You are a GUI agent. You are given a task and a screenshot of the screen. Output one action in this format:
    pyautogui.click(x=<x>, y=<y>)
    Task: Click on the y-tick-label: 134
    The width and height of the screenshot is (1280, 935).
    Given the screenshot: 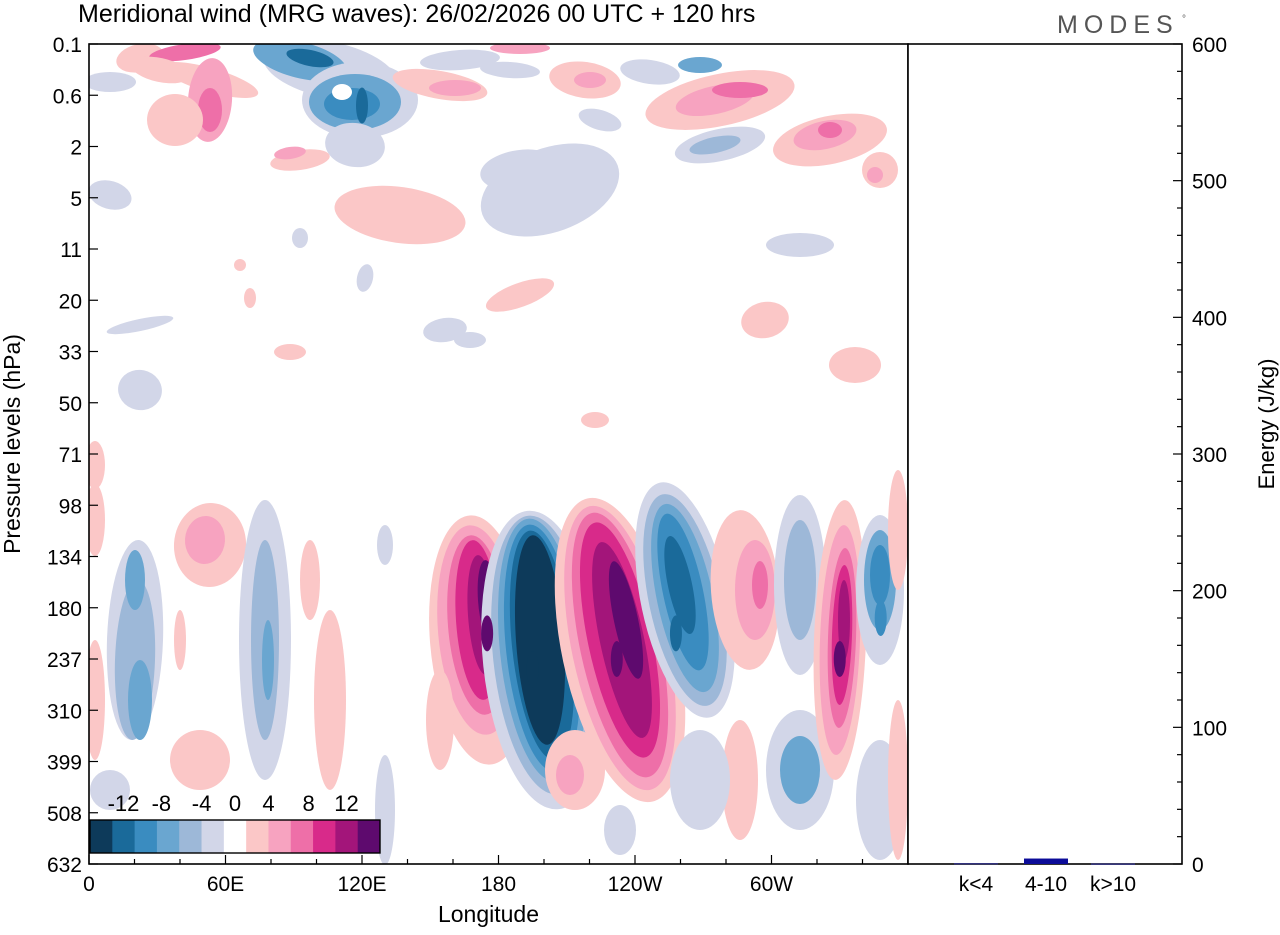 What is the action you would take?
    pyautogui.click(x=64, y=558)
    